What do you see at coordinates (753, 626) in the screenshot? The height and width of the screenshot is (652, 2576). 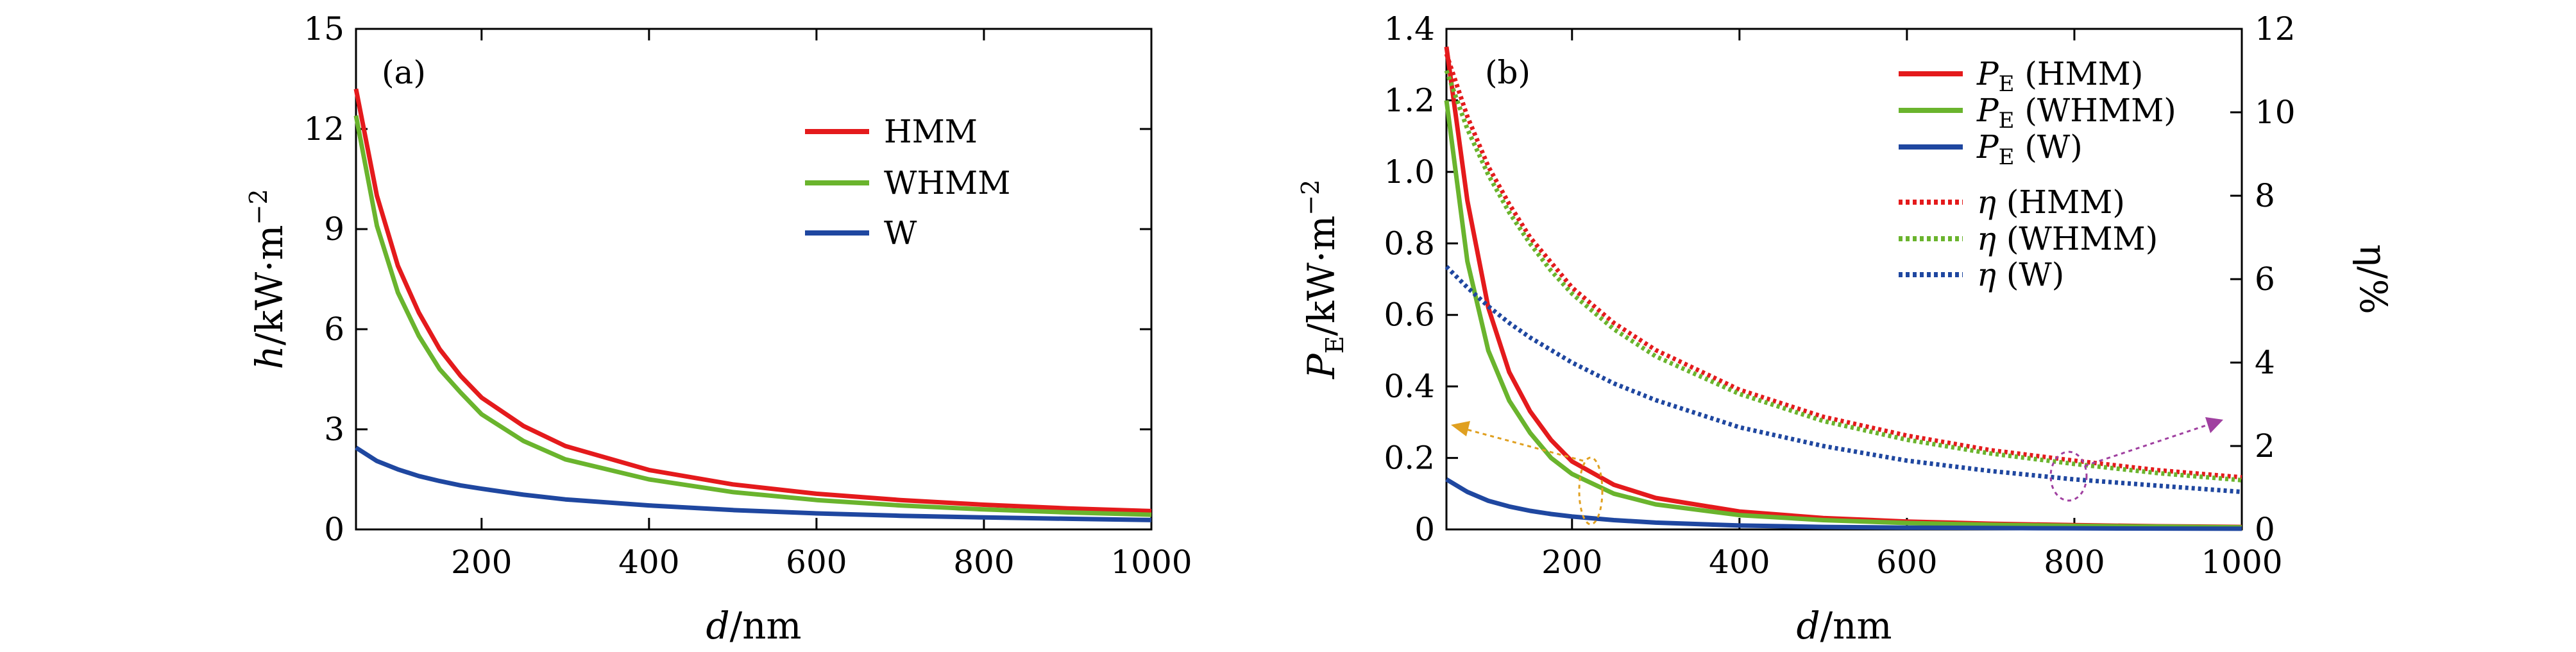 I see `x-axis-label-a: d/nm` at bounding box center [753, 626].